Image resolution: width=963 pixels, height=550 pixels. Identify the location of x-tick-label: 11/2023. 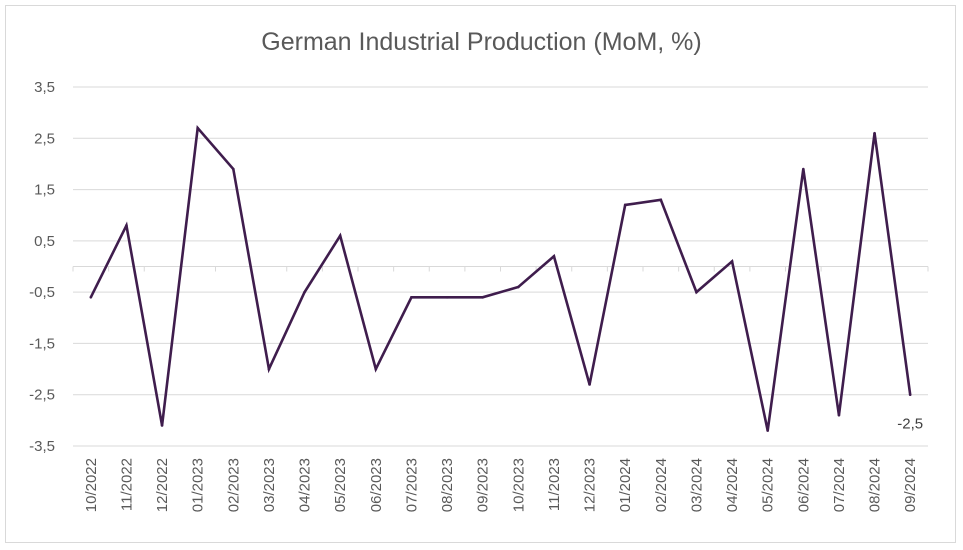
(554, 484).